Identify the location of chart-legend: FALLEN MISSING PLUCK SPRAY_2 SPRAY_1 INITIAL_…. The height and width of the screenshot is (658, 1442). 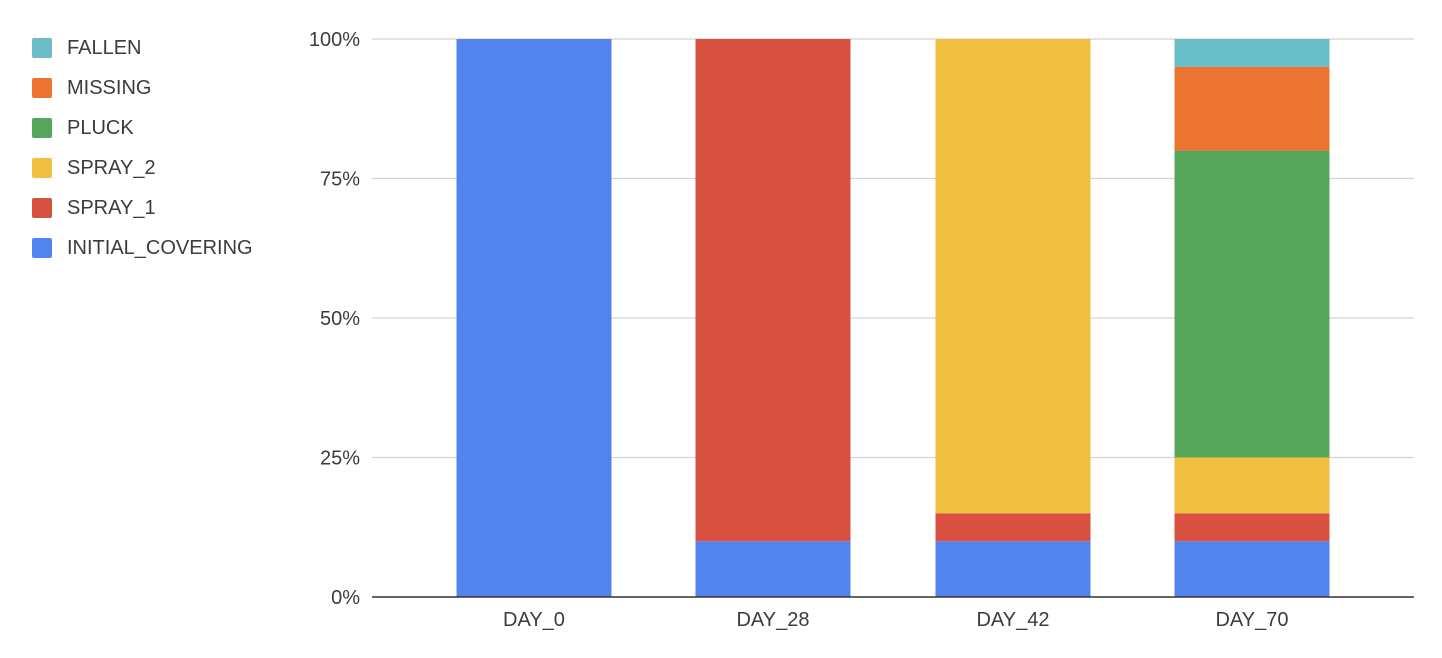
(142, 148).